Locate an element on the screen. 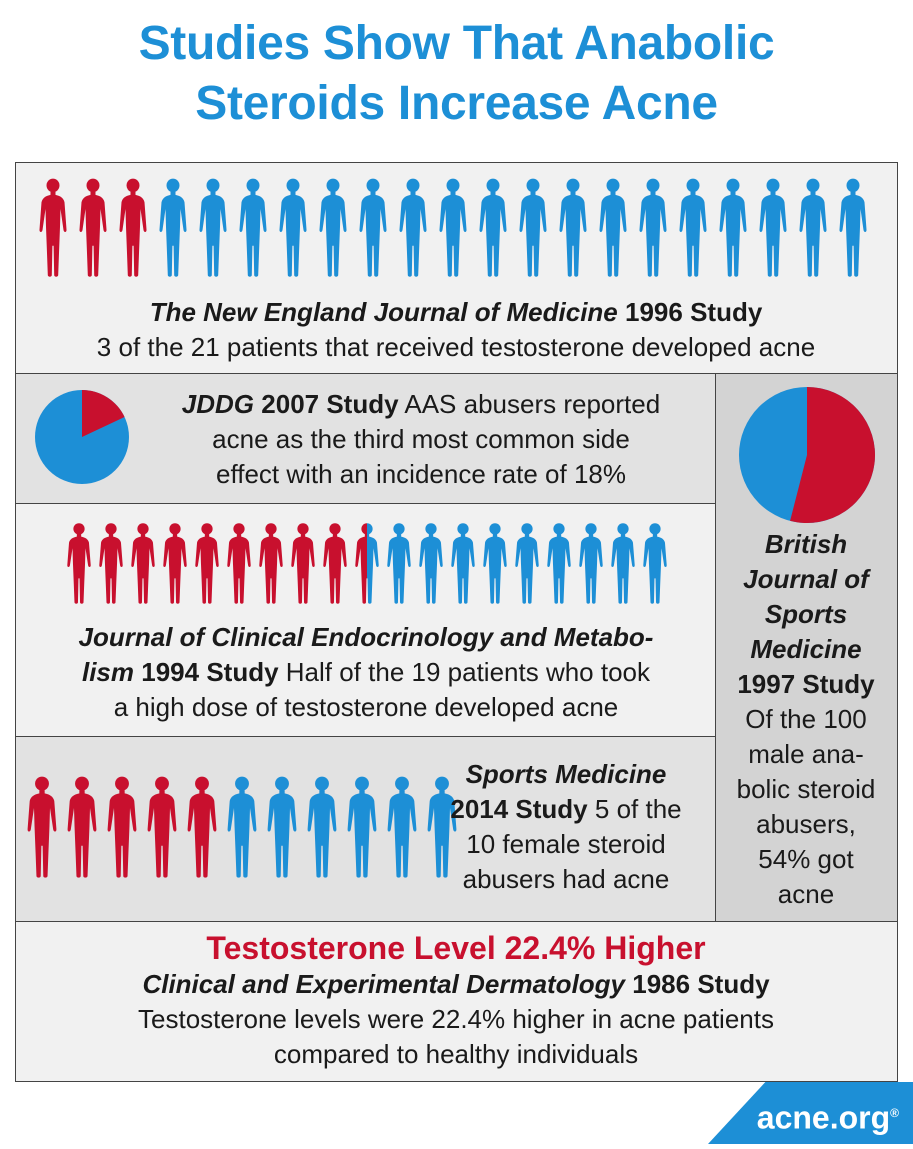 The width and height of the screenshot is (913, 1149). ced-year: 1986 Study is located at coordinates (701, 984).